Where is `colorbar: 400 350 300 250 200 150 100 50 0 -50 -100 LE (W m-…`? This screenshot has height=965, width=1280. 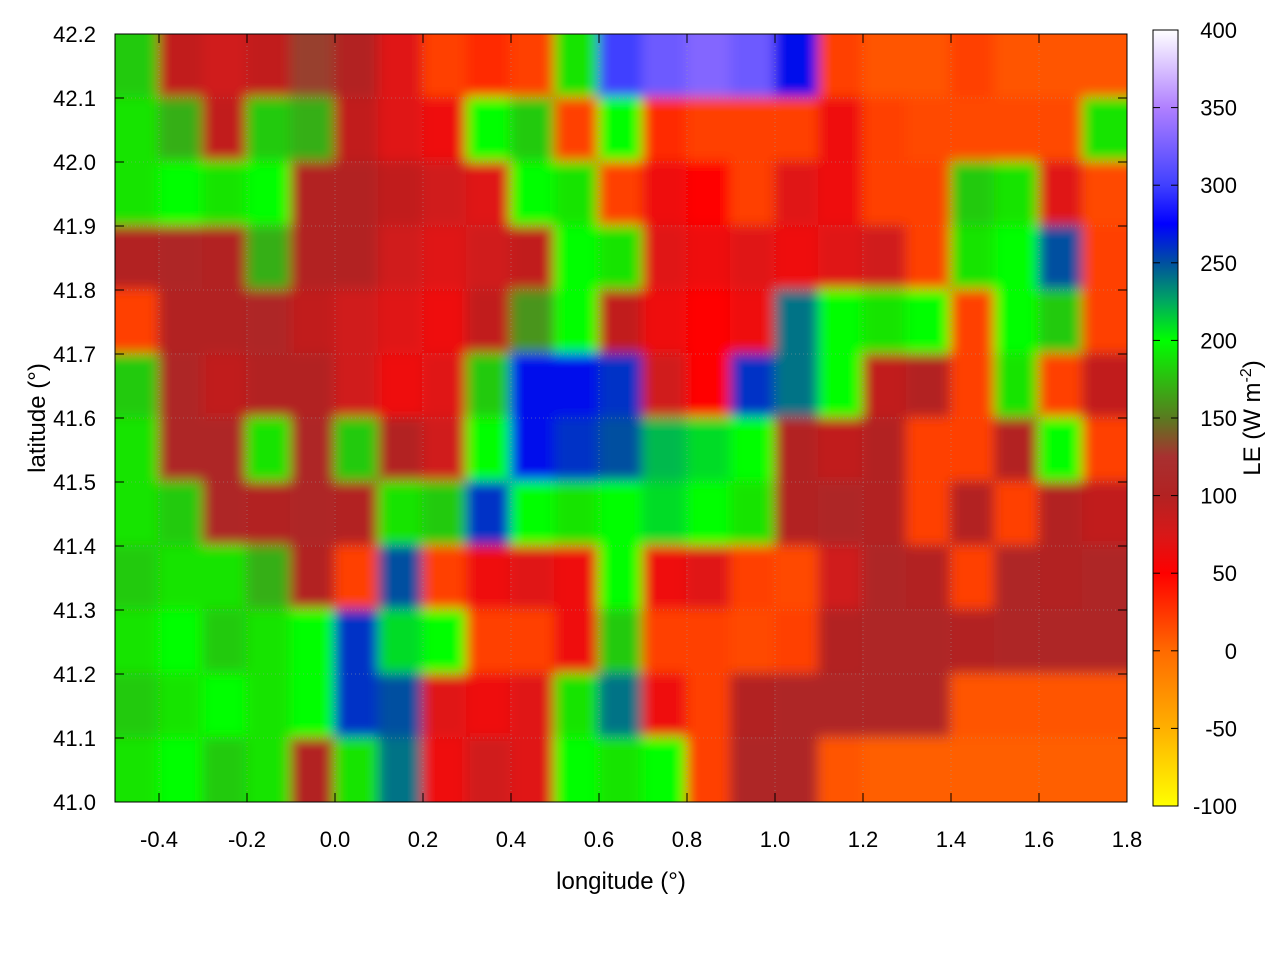 colorbar: 400 350 300 250 200 150 100 50 0 -50 -100 LE (W m-… is located at coordinates (1209, 418).